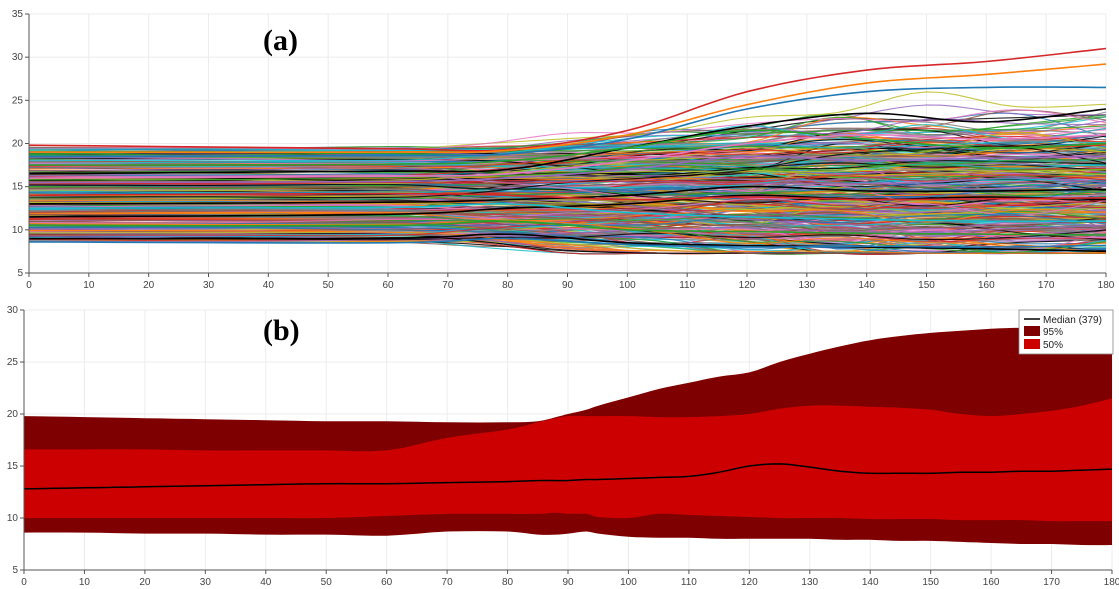 This screenshot has width=1119, height=589. Describe the element at coordinates (1053, 345) in the screenshot. I see `legend-50-label: 50%` at that location.